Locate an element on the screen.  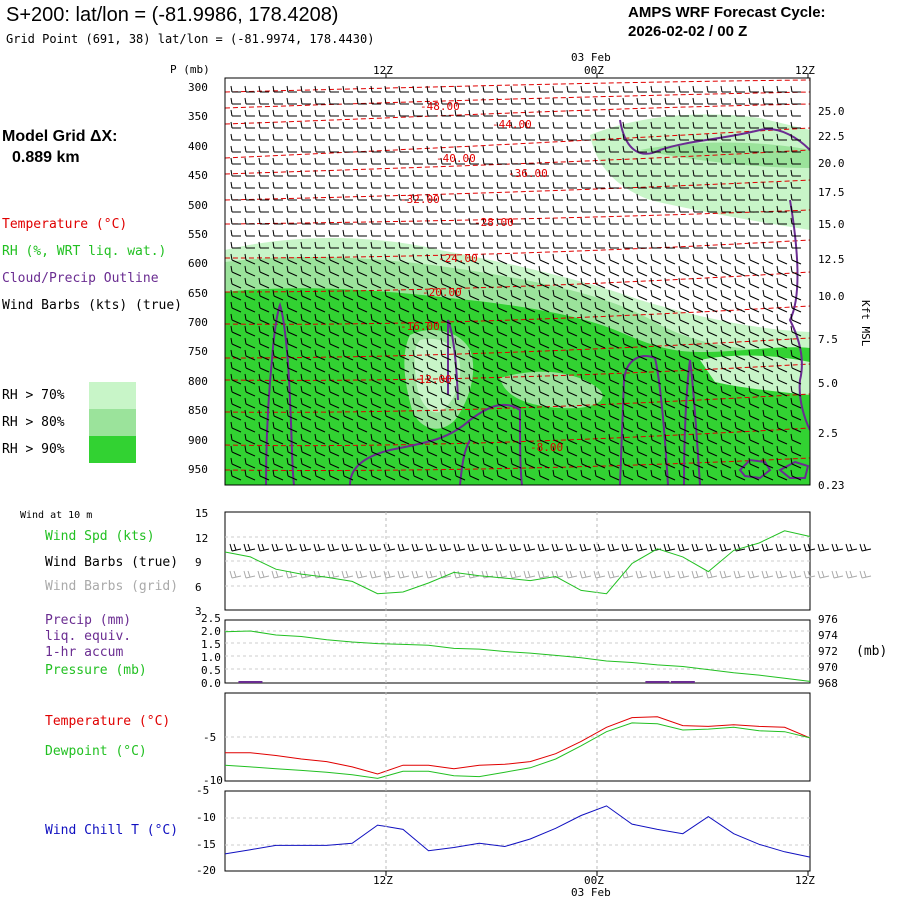
isotherm-label-10: -8.00 is located at coordinates (547, 447).